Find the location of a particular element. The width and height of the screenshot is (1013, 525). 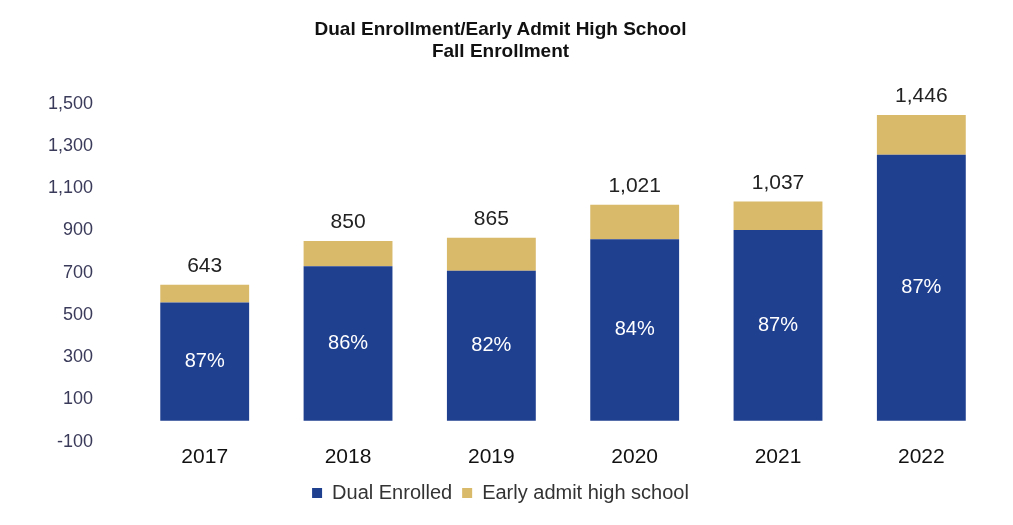

total-label: 865 is located at coordinates (491, 218).